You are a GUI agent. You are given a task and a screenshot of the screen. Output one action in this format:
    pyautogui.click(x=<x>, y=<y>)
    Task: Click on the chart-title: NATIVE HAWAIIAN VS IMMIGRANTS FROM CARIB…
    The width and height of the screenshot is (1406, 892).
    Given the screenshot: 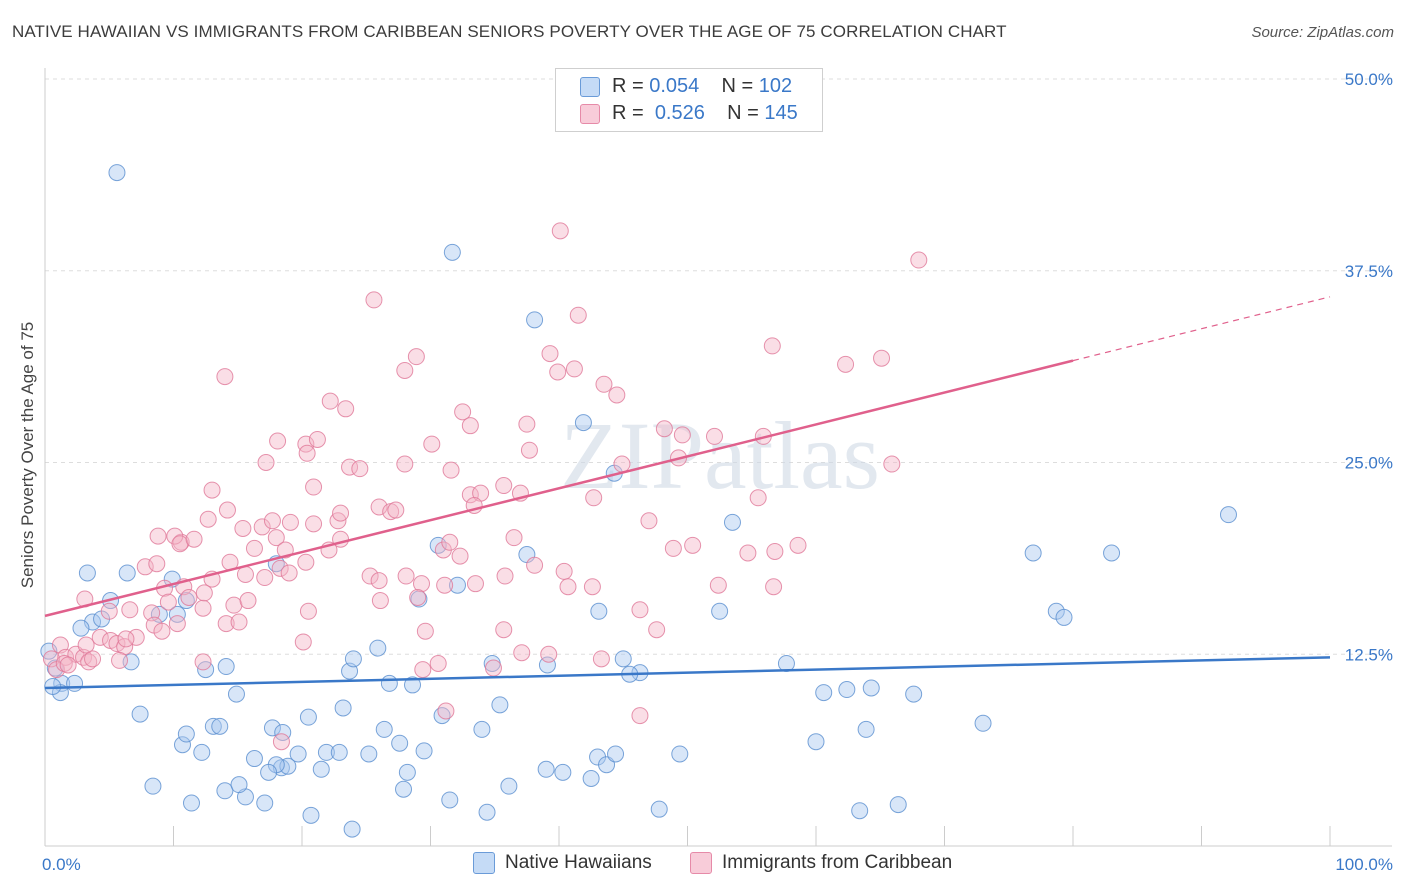 What is the action you would take?
    pyautogui.click(x=509, y=31)
    